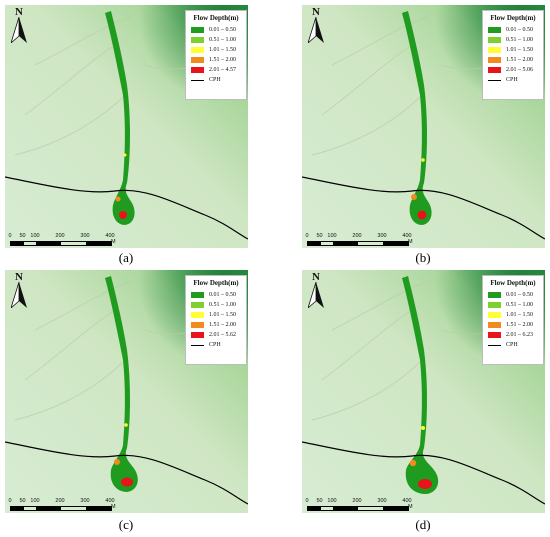 This screenshot has width=550, height=537. What do you see at coordinates (85, 501) in the screenshot?
I see `scale-tick-label: 300` at bounding box center [85, 501].